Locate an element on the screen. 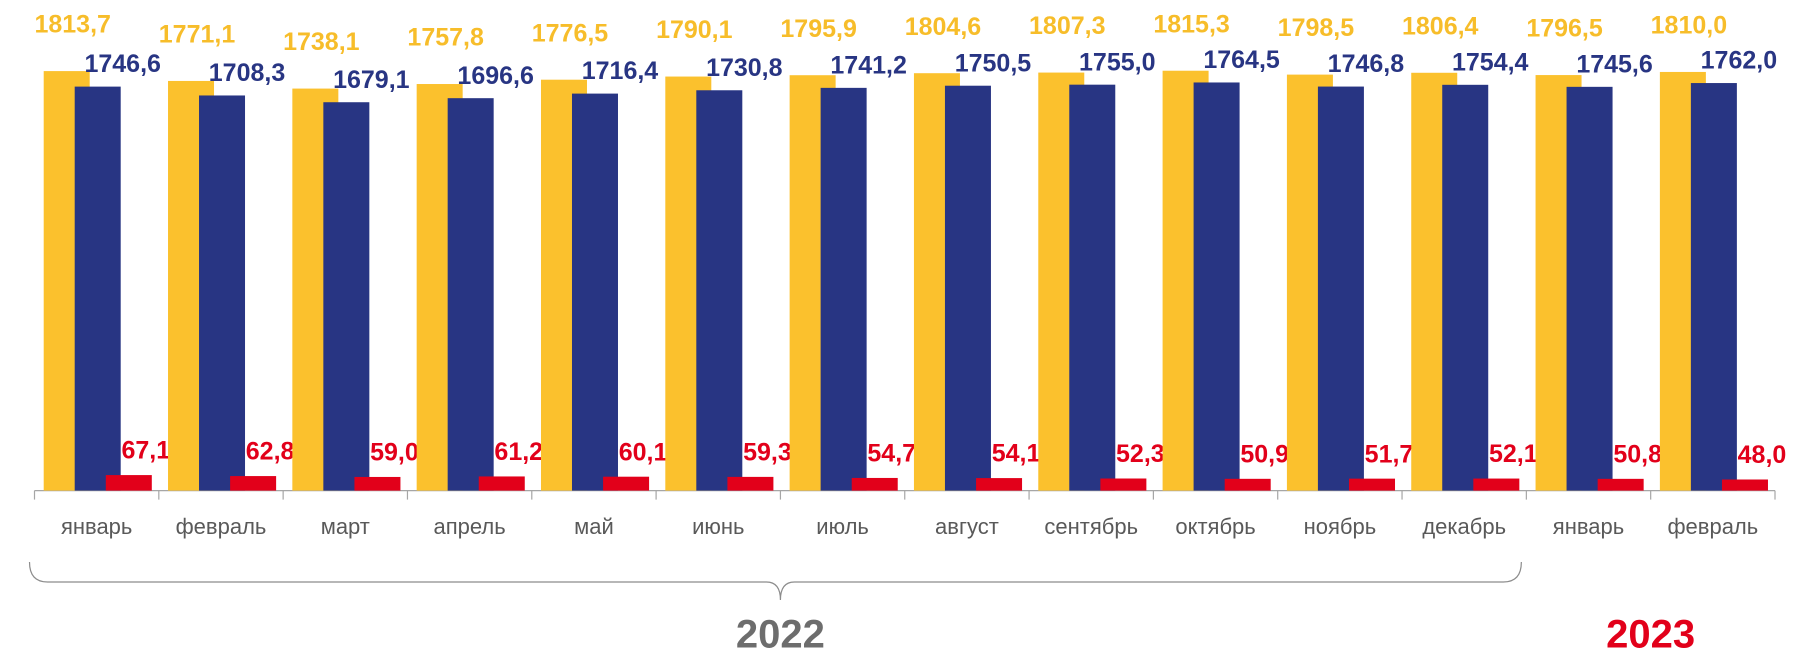  value-label: 1790,1 is located at coordinates (694, 30).